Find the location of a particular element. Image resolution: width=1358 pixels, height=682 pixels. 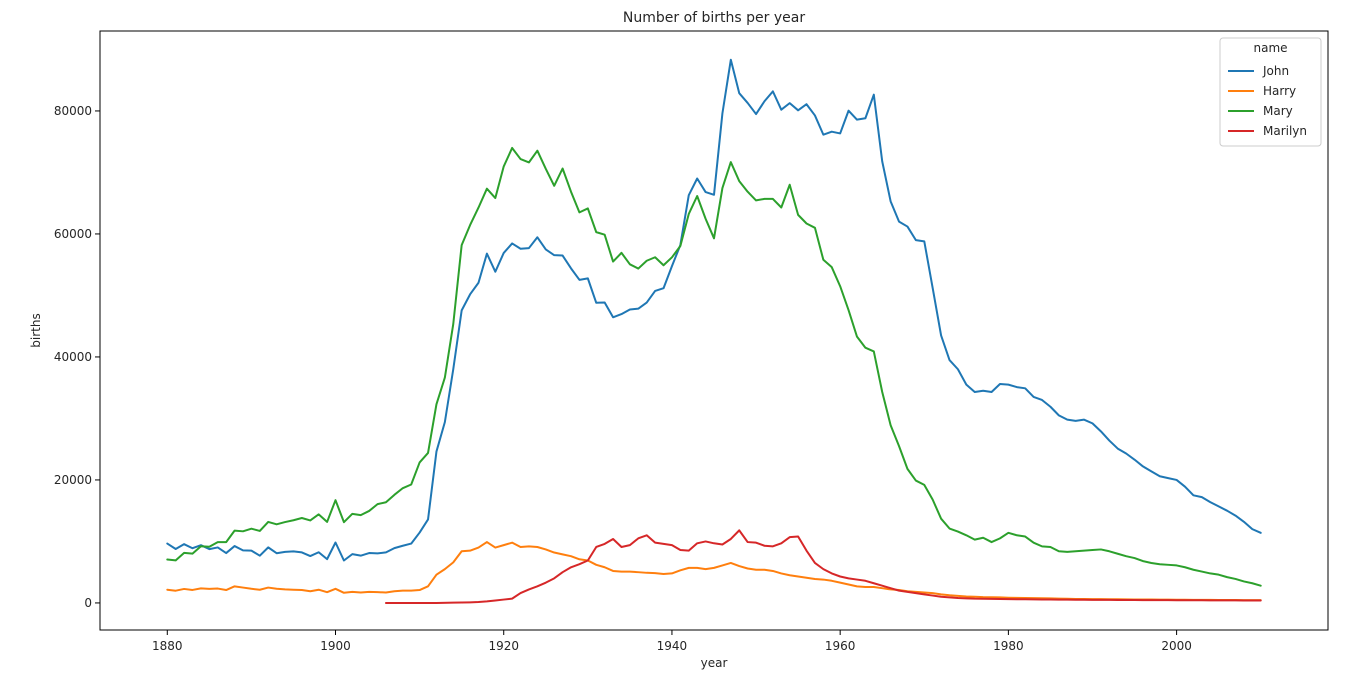

chart-title: Number of births per year is located at coordinates (714, 18).